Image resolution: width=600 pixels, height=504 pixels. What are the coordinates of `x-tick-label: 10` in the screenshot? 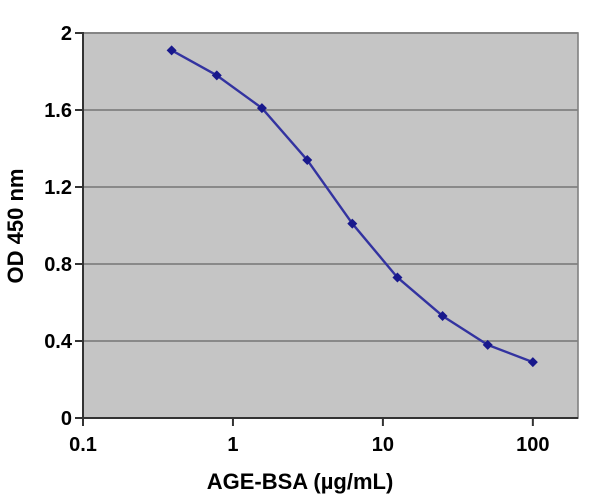 It's located at (383, 445).